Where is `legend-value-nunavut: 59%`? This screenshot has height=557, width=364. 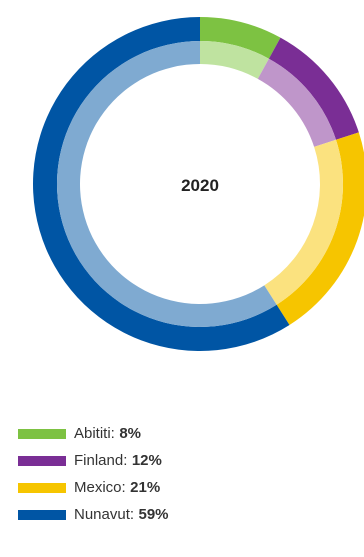 legend-value-nunavut: 59% is located at coordinates (153, 514).